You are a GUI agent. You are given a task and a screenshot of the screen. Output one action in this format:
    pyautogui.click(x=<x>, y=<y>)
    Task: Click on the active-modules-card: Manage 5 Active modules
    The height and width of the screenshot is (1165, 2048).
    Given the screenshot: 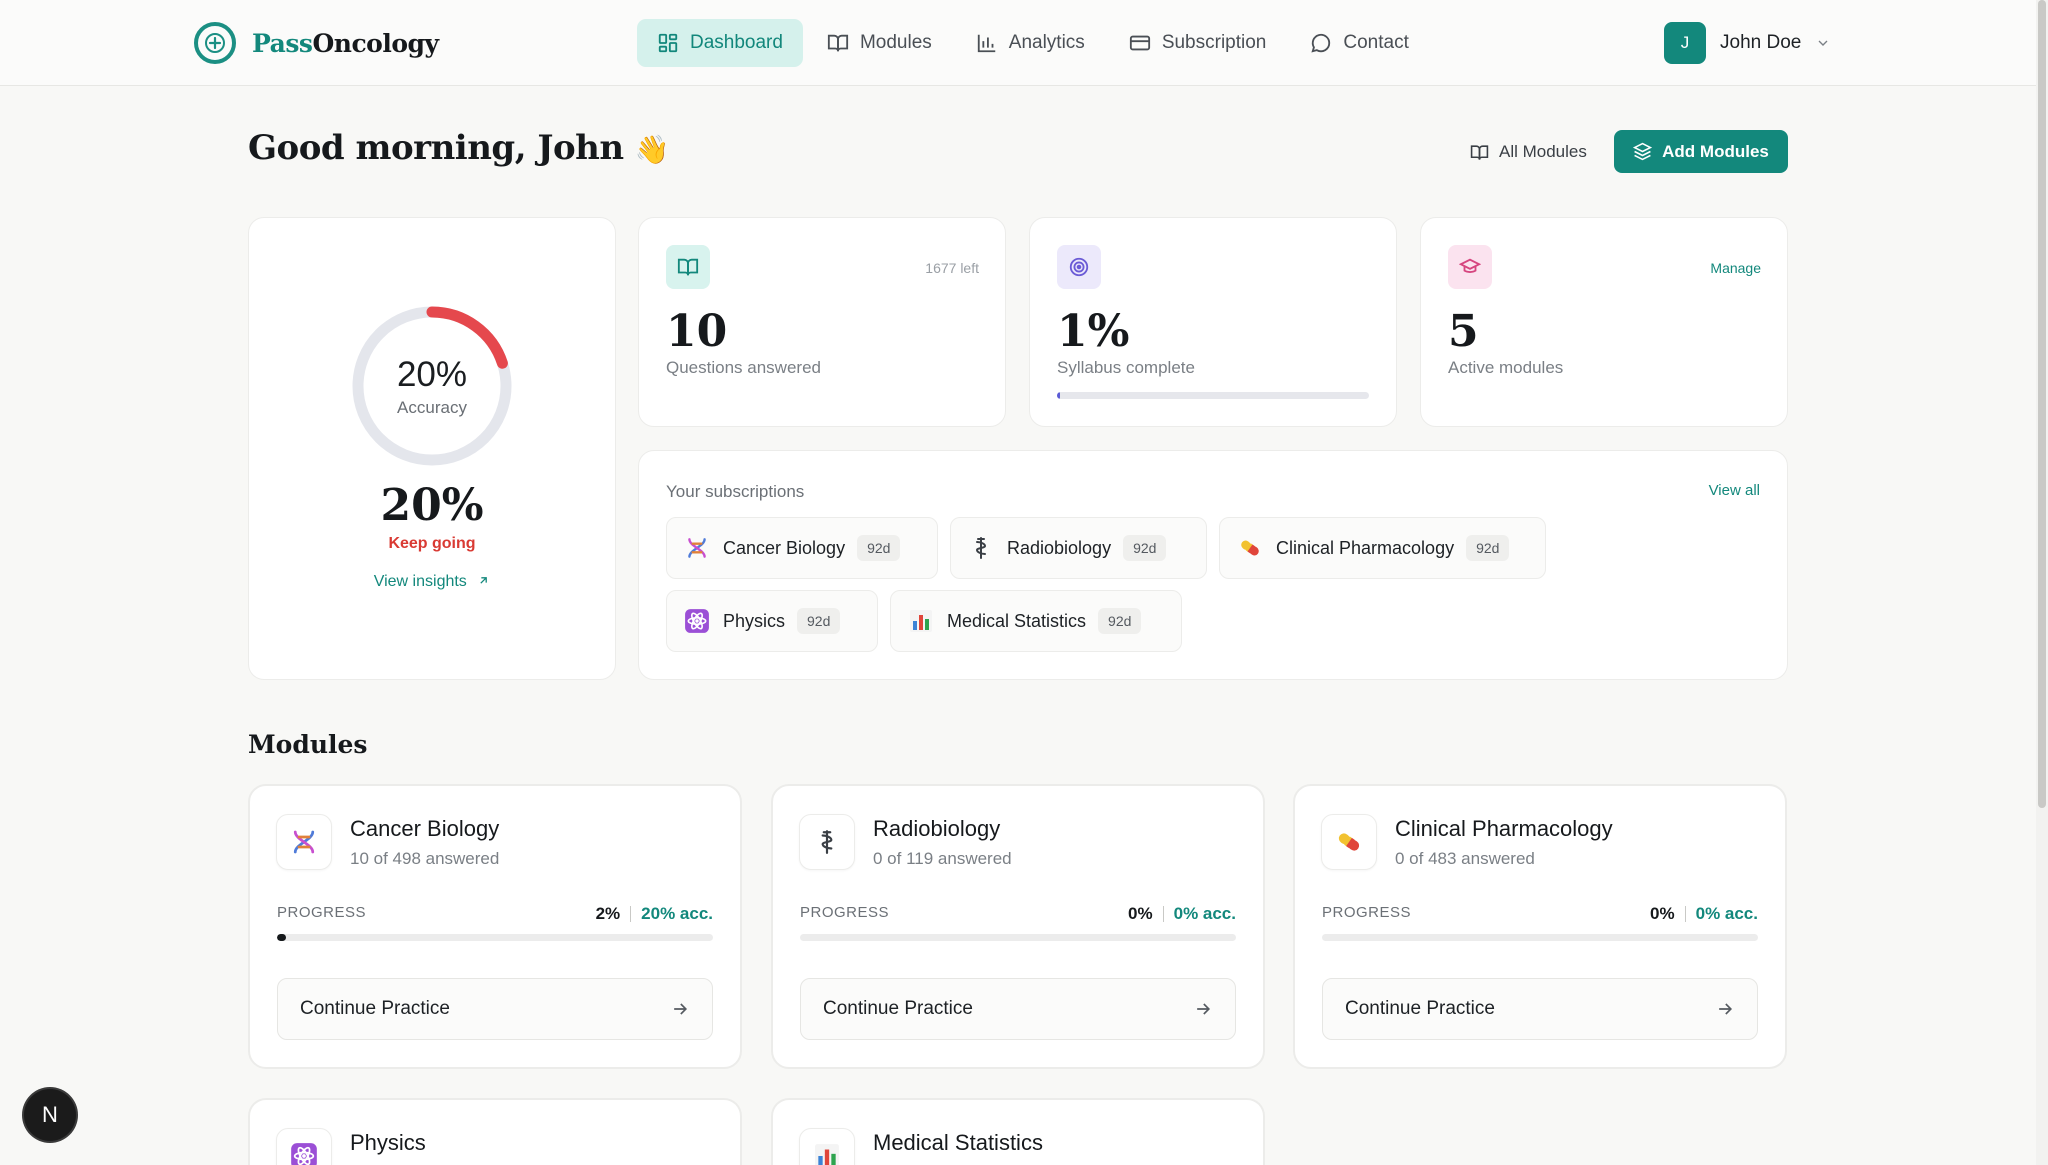 What is the action you would take?
    pyautogui.click(x=1604, y=322)
    